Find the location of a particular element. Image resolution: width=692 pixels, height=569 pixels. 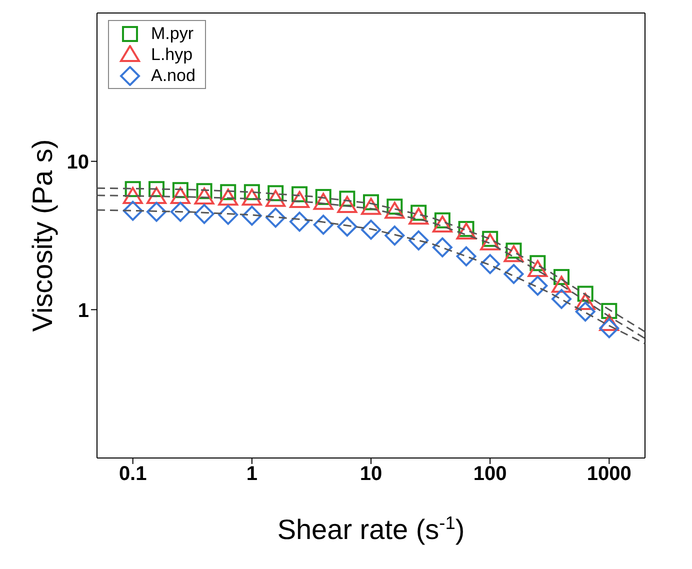

legend-label: L.hyp is located at coordinates (172, 54).